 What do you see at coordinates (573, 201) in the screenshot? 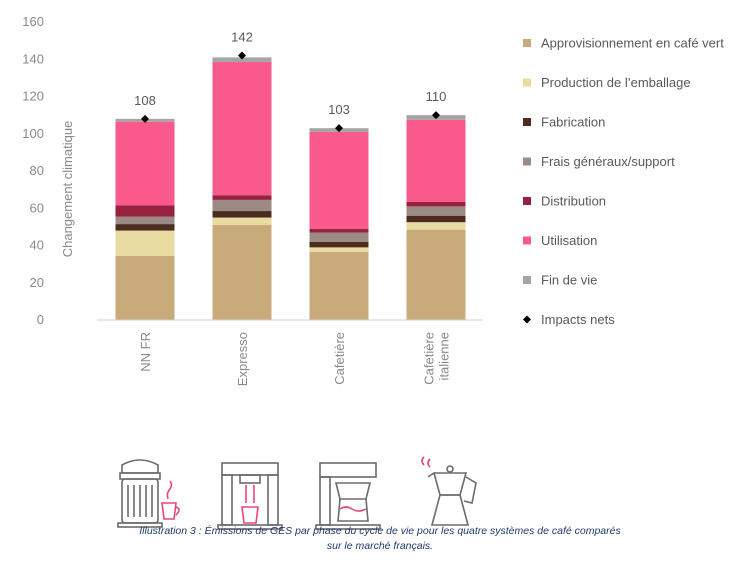
I see `legend-label: Distribution` at bounding box center [573, 201].